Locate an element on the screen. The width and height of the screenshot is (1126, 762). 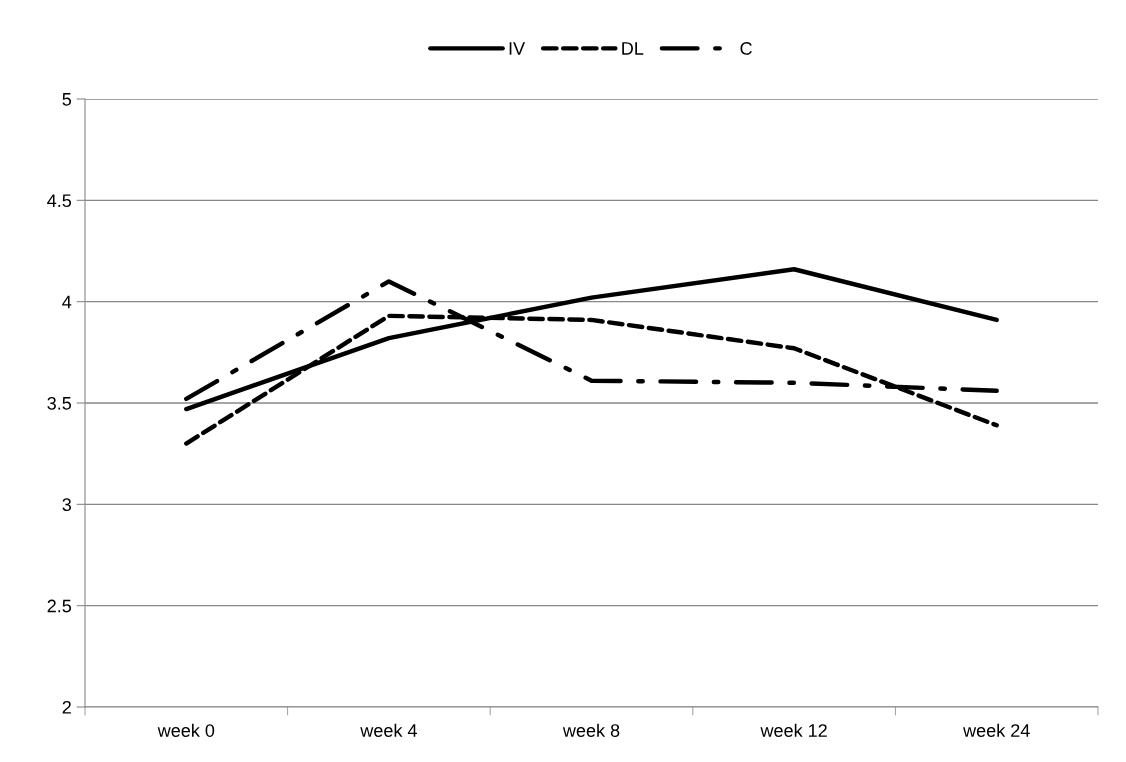
y-tick-label: 2 is located at coordinates (66, 707).